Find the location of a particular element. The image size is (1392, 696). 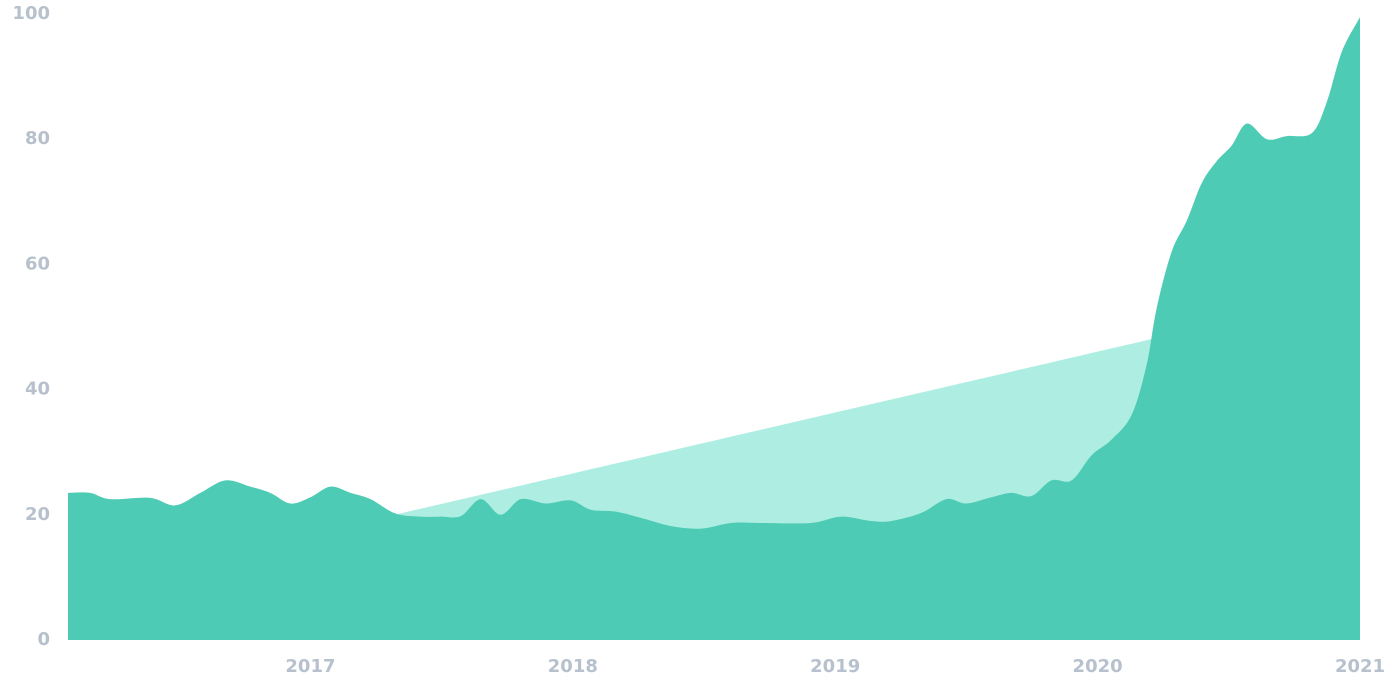

y-tick-label: 80 is located at coordinates (37, 138).